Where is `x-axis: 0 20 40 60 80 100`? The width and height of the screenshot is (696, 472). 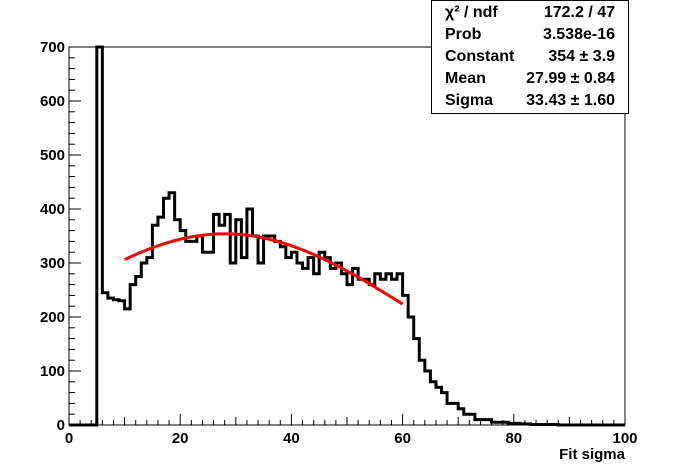
x-axis: 0 20 40 60 80 100 is located at coordinates (351, 430).